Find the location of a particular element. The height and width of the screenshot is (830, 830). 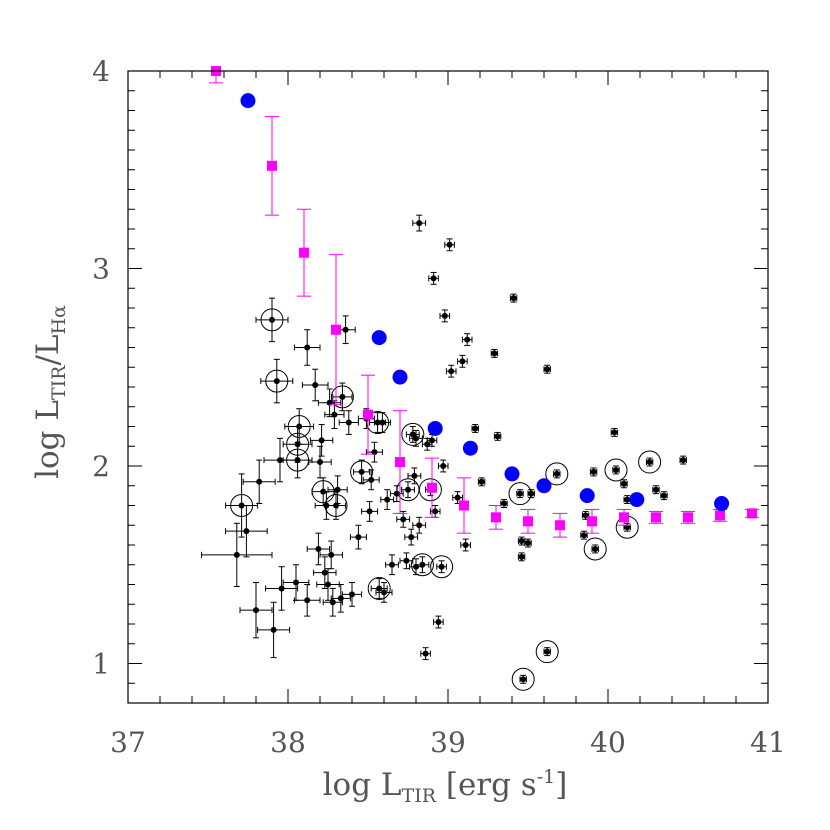

y-tick-label: 2 is located at coordinates (101, 466).